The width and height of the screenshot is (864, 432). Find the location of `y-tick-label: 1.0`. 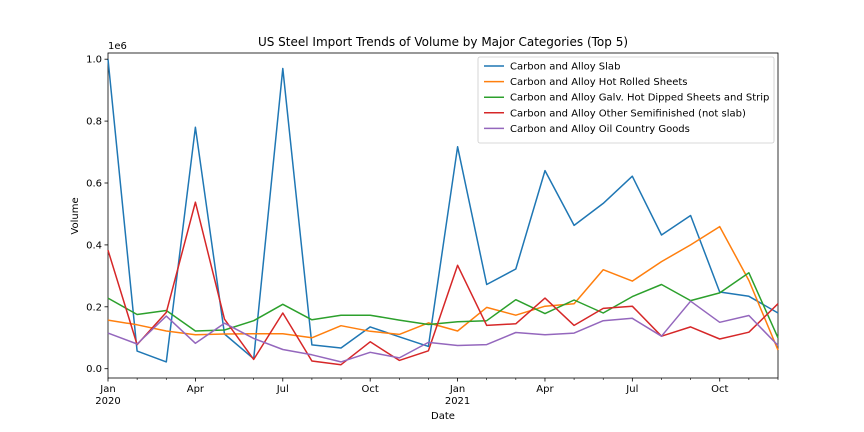

y-tick-label: 1.0 is located at coordinates (94, 60).